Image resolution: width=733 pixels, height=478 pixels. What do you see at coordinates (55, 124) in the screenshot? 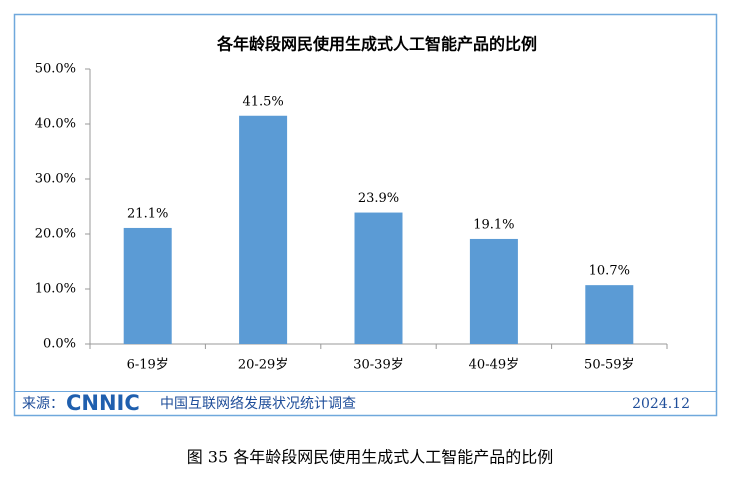
I see `y-tick-label: 40.0%` at bounding box center [55, 124].